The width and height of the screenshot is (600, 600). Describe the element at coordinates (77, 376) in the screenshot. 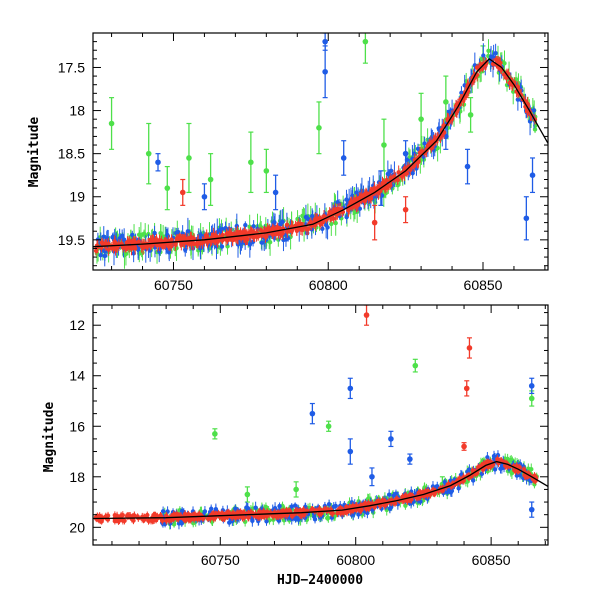

I see `y-tick-label: 14` at that location.